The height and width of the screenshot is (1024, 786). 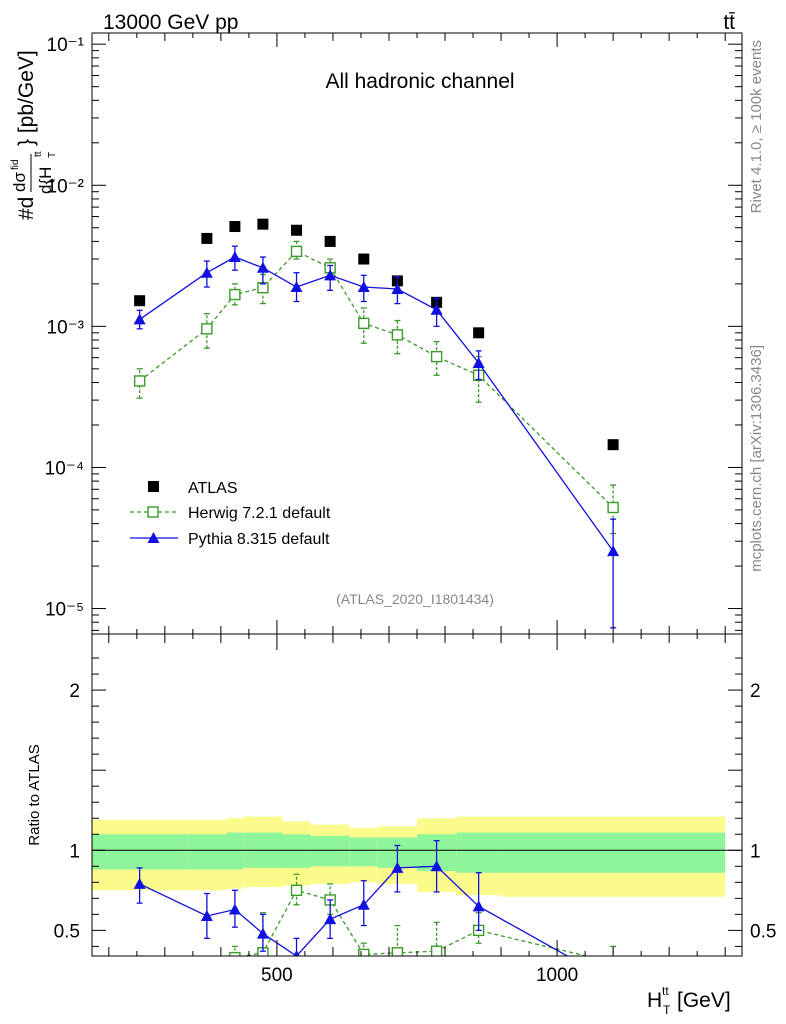 What do you see at coordinates (415, 599) in the screenshot?
I see `analysis-id-label: (ATLAS_2020_I1801434)` at bounding box center [415, 599].